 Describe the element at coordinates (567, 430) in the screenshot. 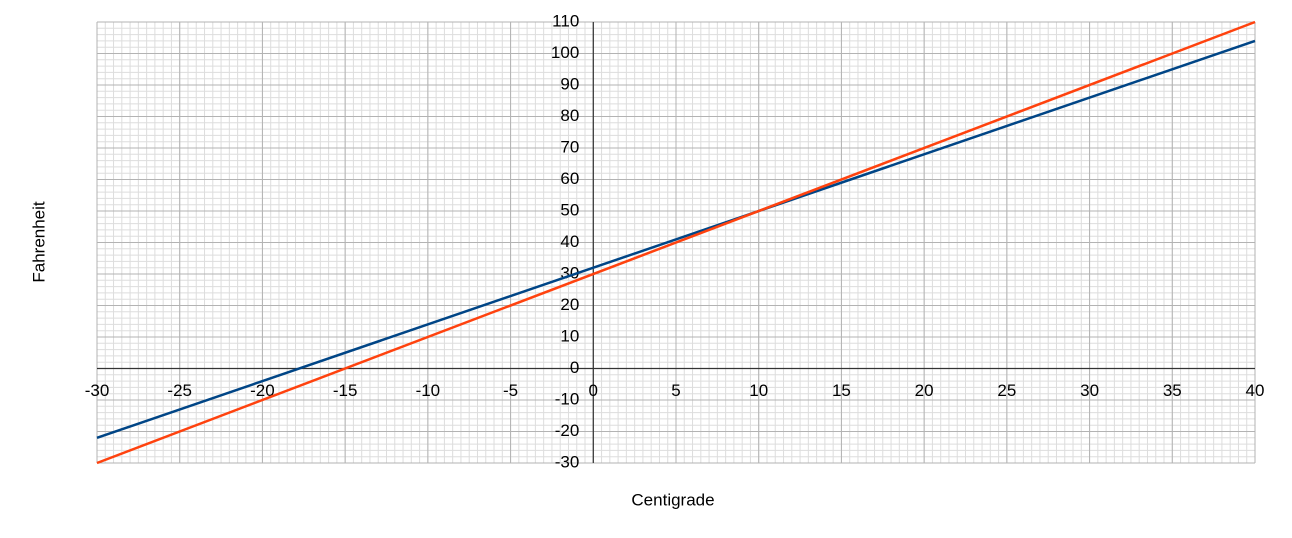

I see `y-tick-label: -20` at that location.